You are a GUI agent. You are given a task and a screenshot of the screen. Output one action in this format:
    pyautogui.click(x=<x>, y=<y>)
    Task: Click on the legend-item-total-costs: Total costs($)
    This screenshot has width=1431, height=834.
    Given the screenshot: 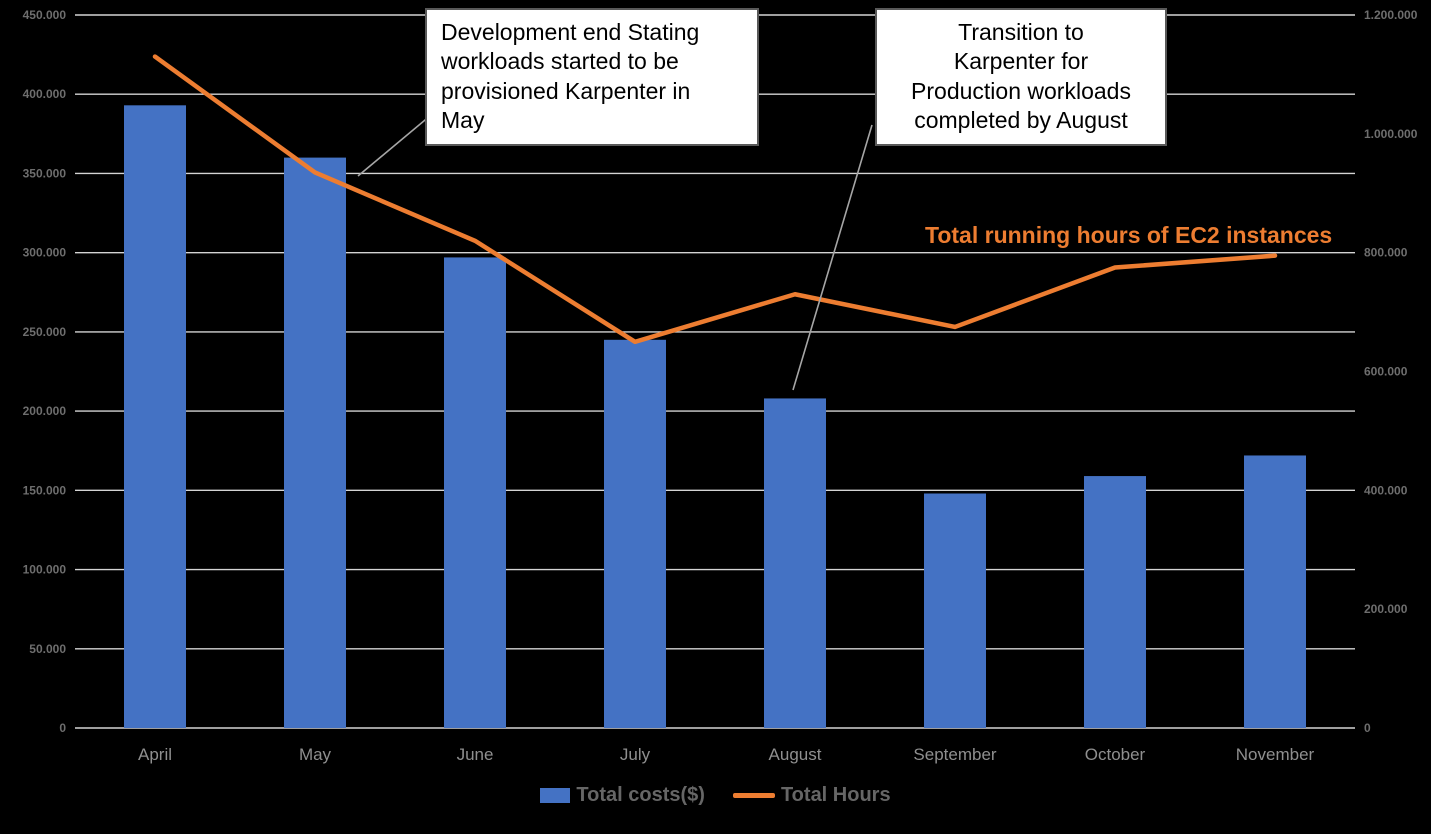 What is the action you would take?
    pyautogui.click(x=622, y=795)
    